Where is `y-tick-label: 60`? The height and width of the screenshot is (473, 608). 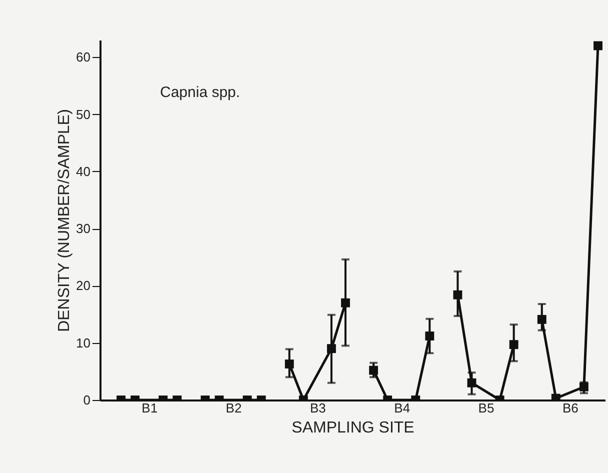
y-tick-label: 60 is located at coordinates (83, 57).